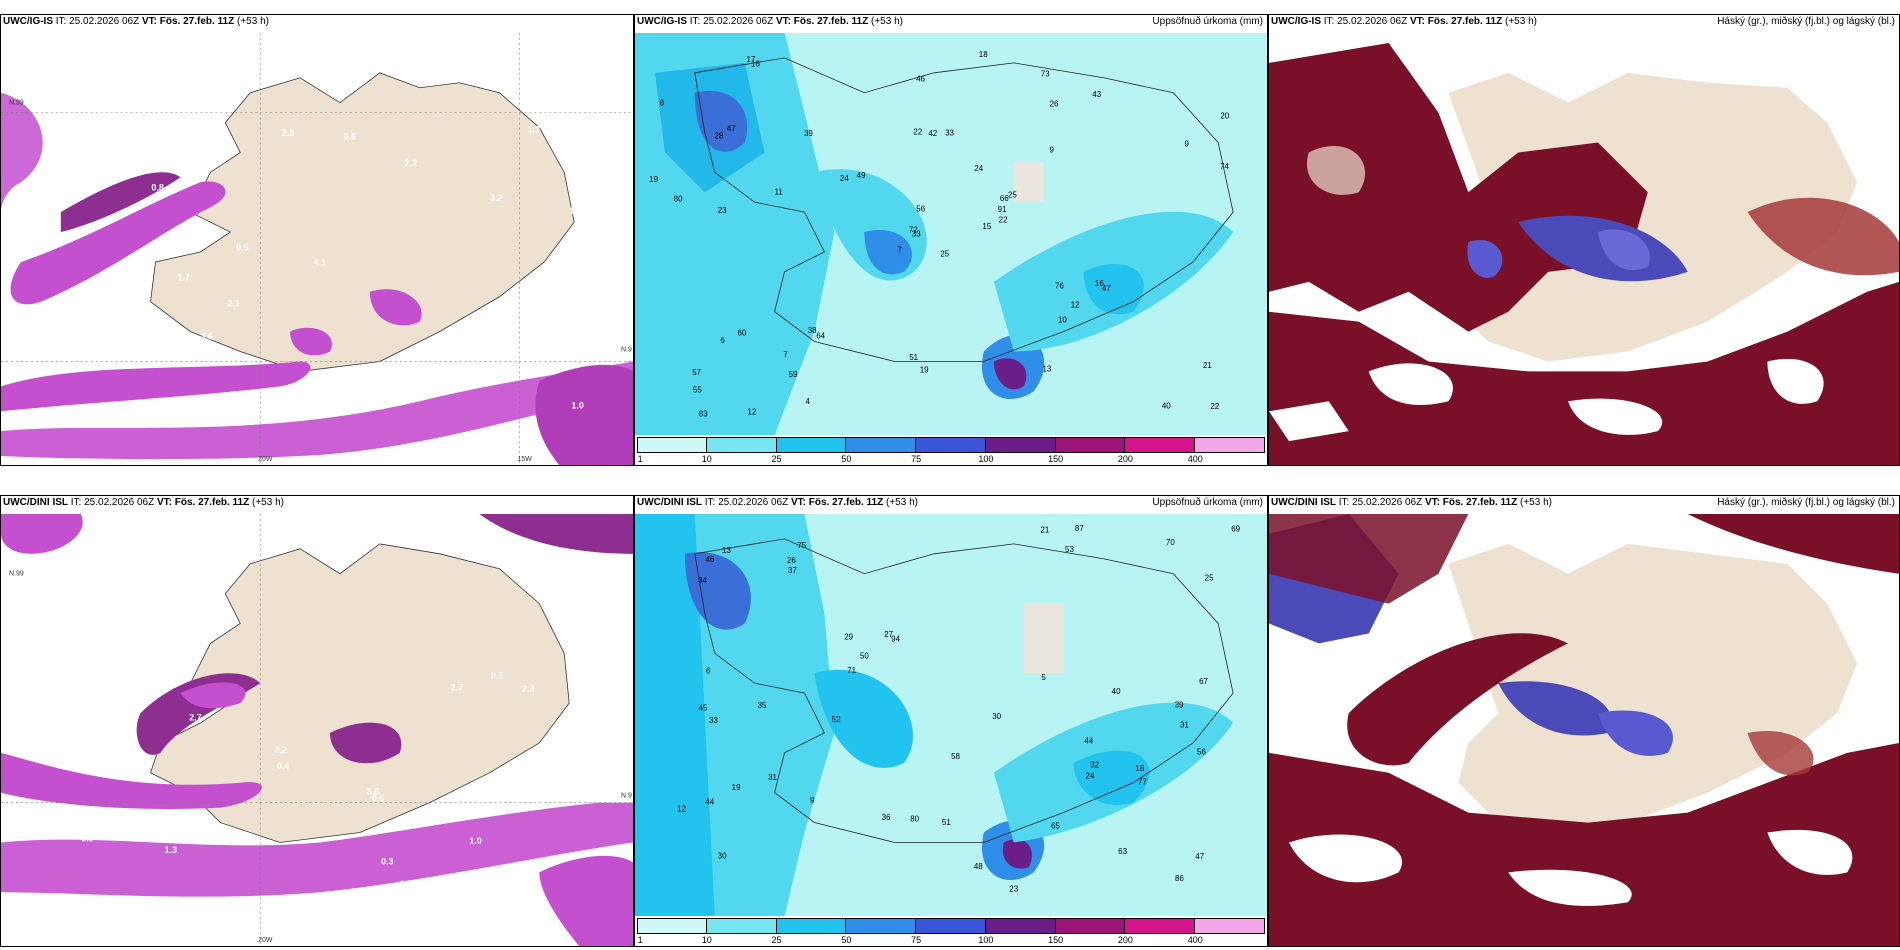 The height and width of the screenshot is (950, 1900). I want to click on precip-value-label: 13, so click(1047, 369).